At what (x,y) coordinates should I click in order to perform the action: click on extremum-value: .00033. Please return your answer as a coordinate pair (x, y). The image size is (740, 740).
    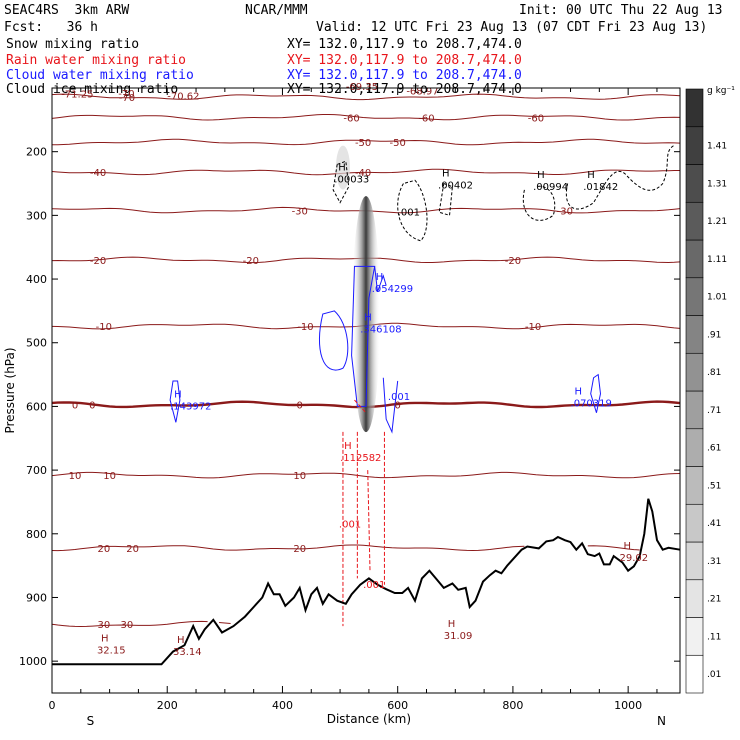
    Looking at the image, I should click on (351, 179).